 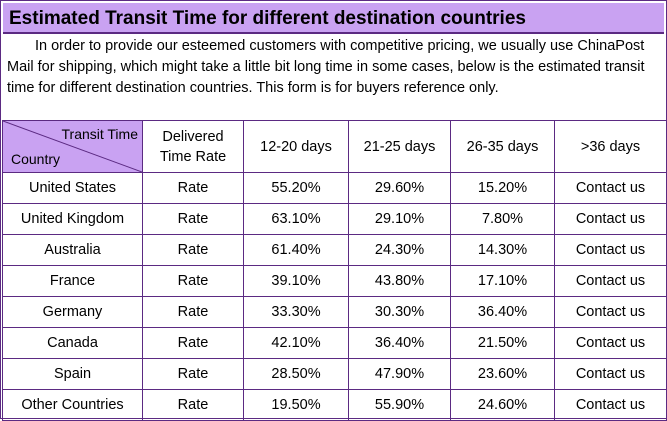 I want to click on country-cell: United Kingdom, so click(x=72, y=219).